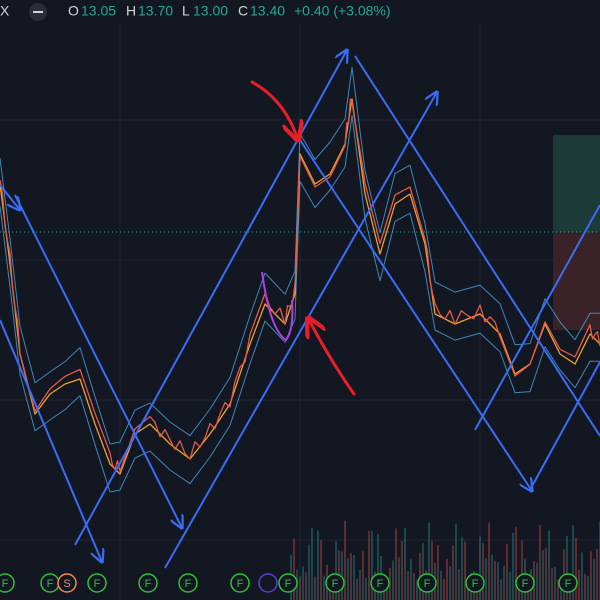 The image size is (600, 600). What do you see at coordinates (300, 12) in the screenshot?
I see `header-bar` at bounding box center [300, 12].